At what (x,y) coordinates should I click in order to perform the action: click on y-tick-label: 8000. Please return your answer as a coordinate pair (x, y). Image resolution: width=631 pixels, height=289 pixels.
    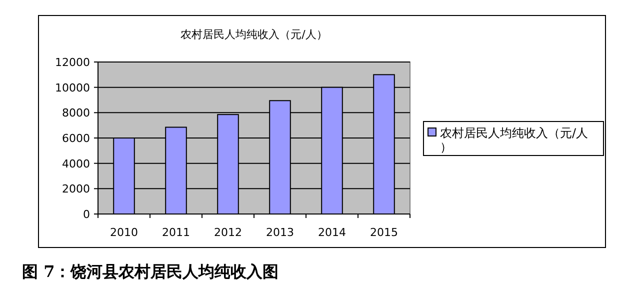
    Looking at the image, I should click on (76, 113).